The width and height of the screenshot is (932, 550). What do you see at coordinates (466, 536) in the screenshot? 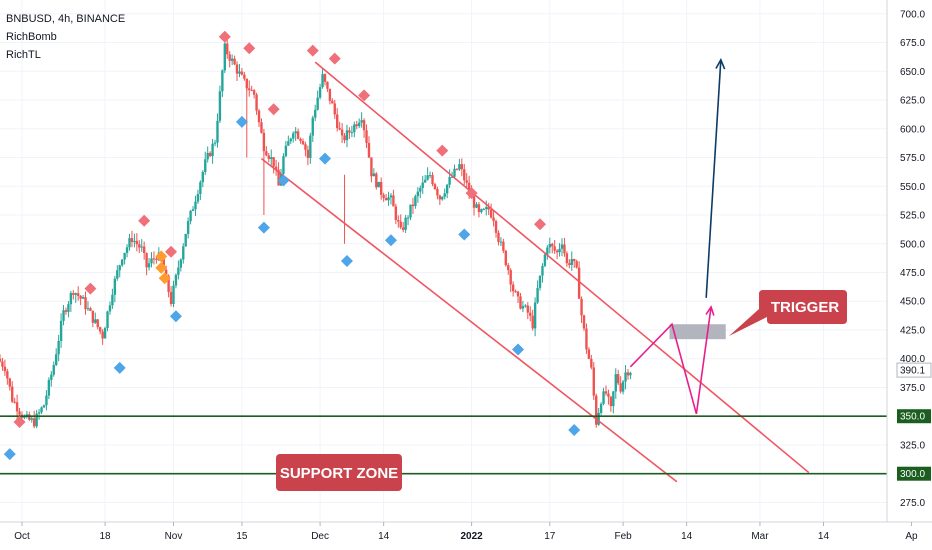
I see `time-axis-background` at bounding box center [466, 536].